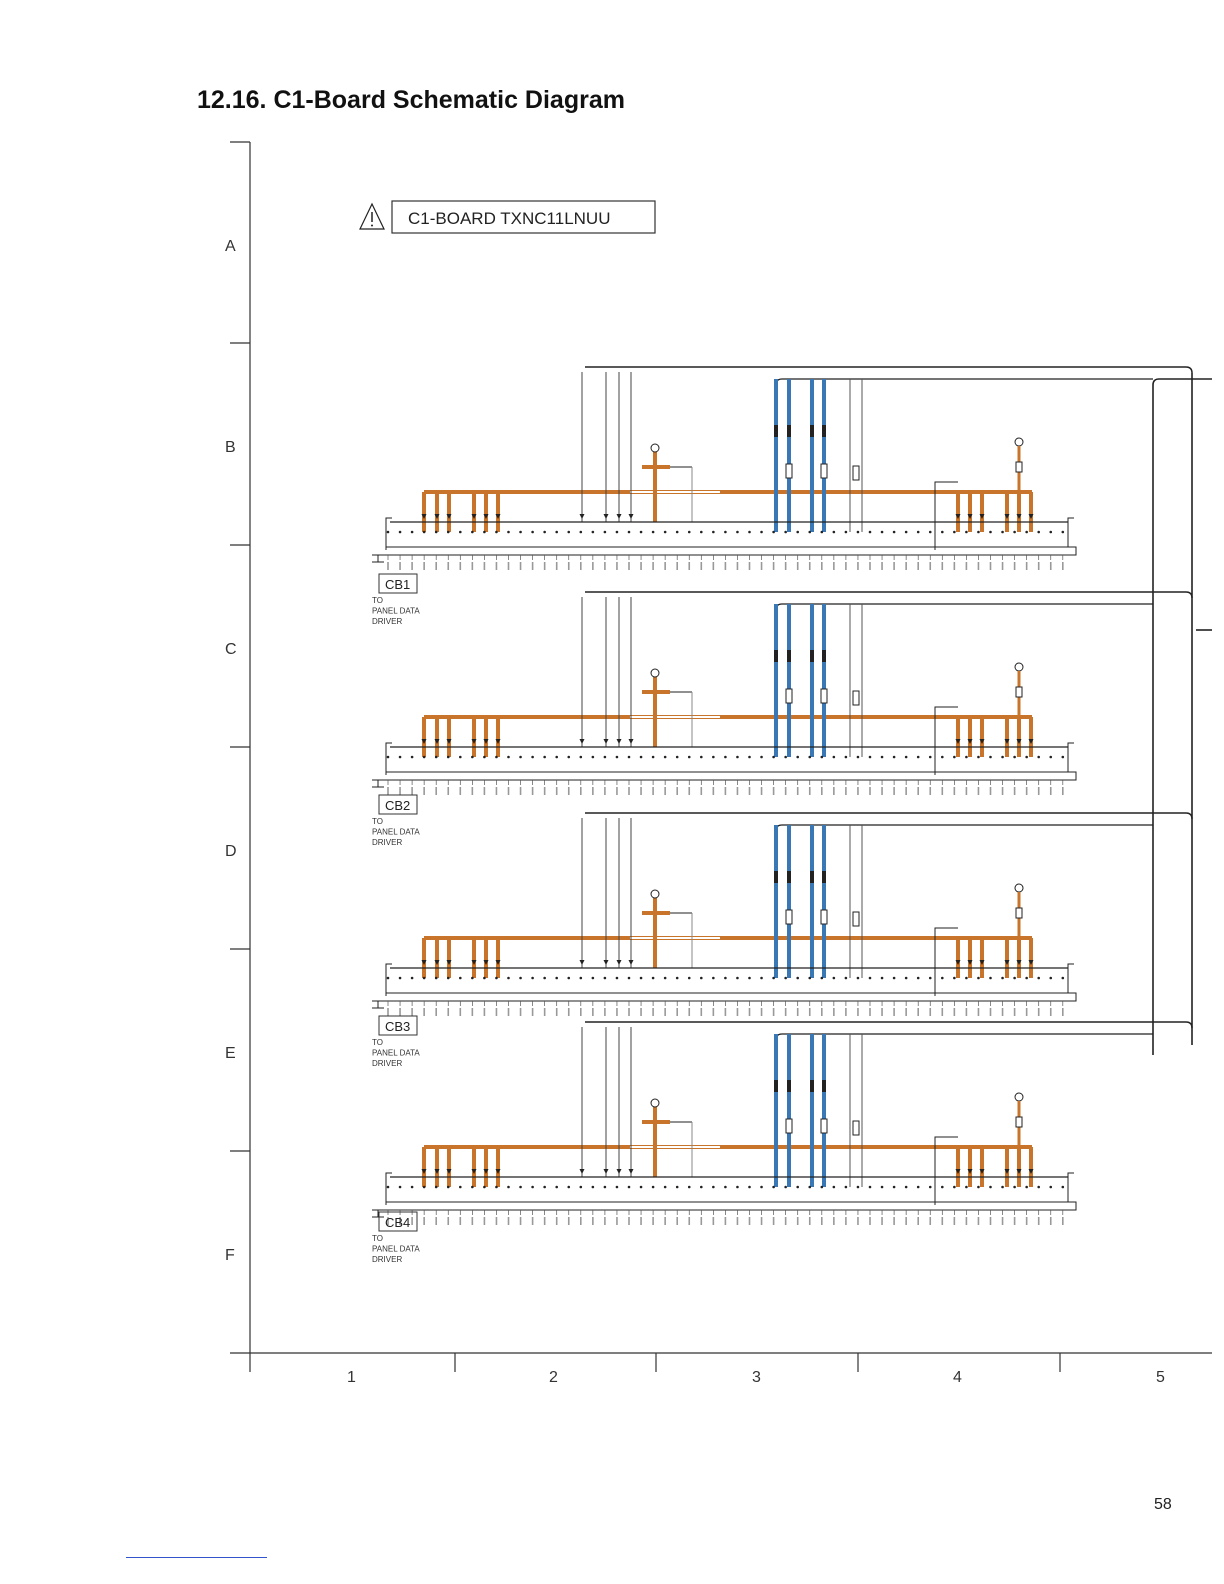 Image resolution: width=1224 pixels, height=1584 pixels. I want to click on interconnect-wires, so click(1182, 714).